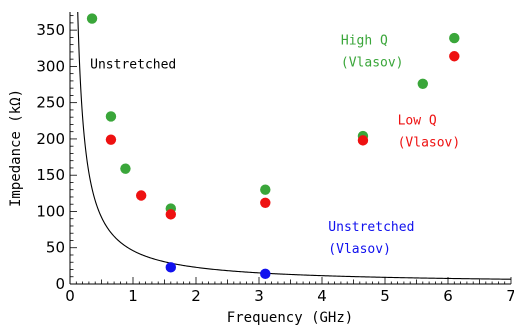 This screenshot has height=326, width=514. I want to click on annotation-label: Low Q (Vlasov), so click(429, 131).